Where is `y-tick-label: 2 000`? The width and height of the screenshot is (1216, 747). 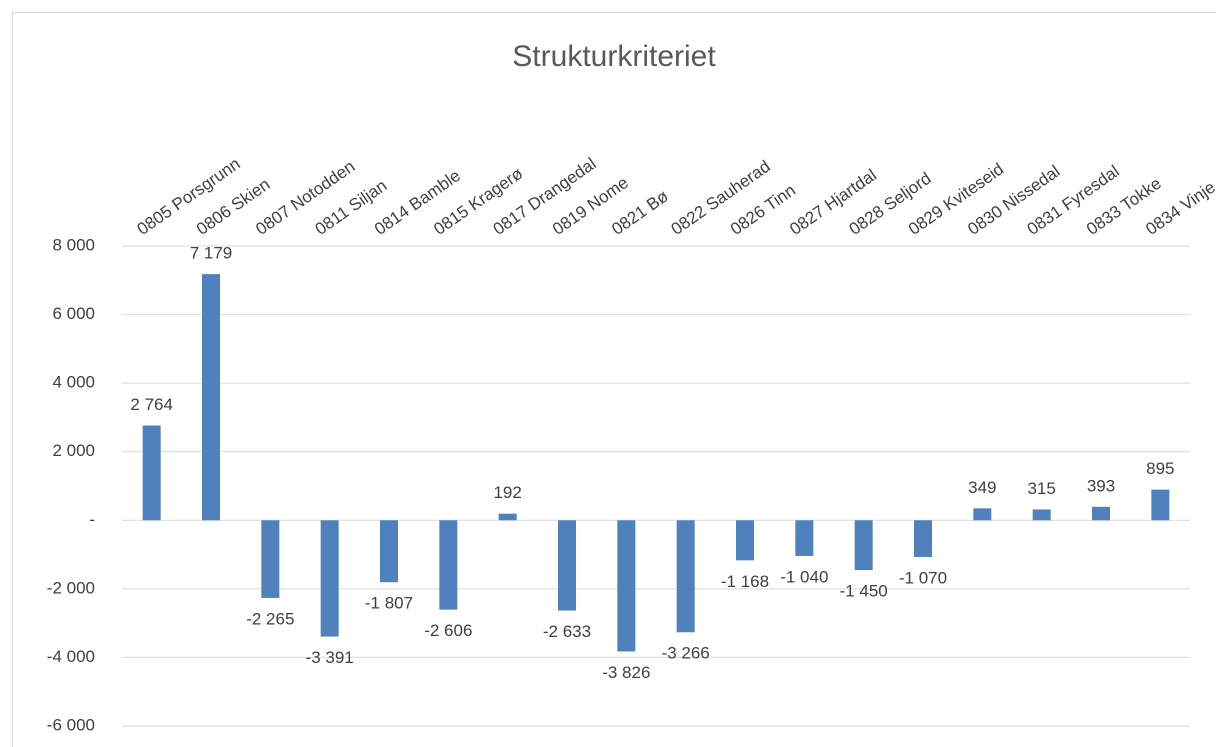
y-tick-label: 2 000 is located at coordinates (73, 450).